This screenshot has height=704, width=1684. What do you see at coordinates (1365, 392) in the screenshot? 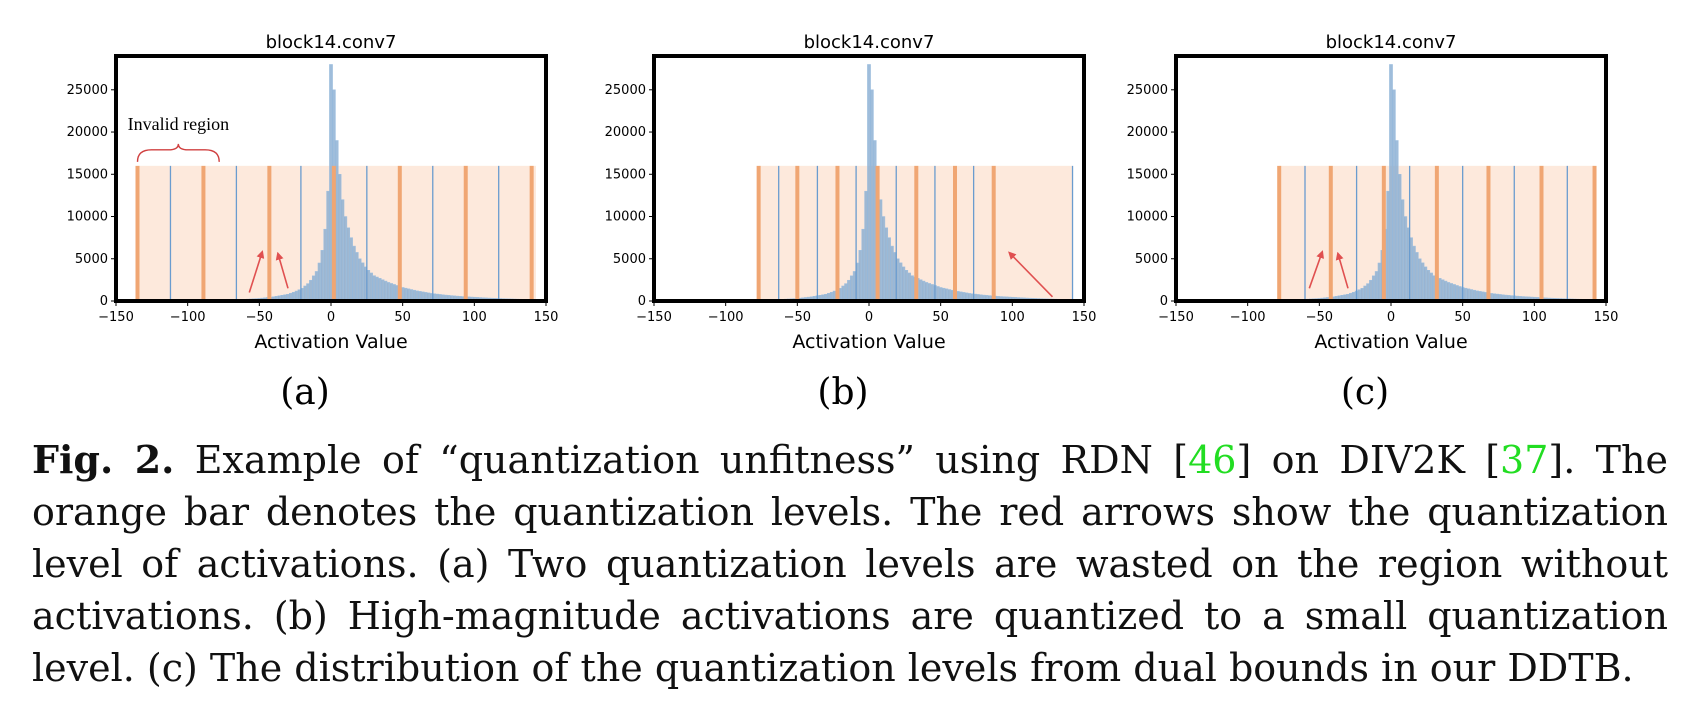
I see `panel-label: (c)` at bounding box center [1365, 392].